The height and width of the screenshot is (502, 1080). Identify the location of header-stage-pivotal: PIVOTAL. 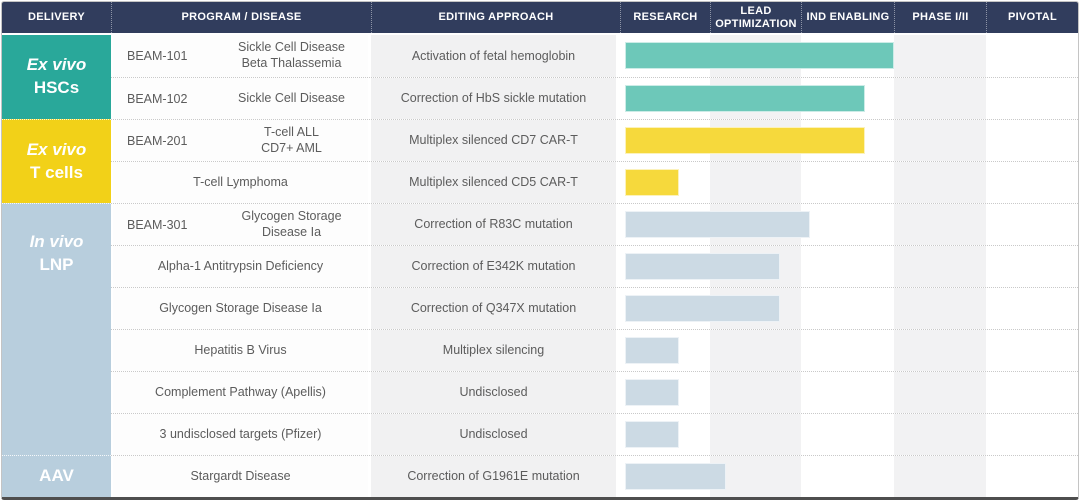
(1032, 17).